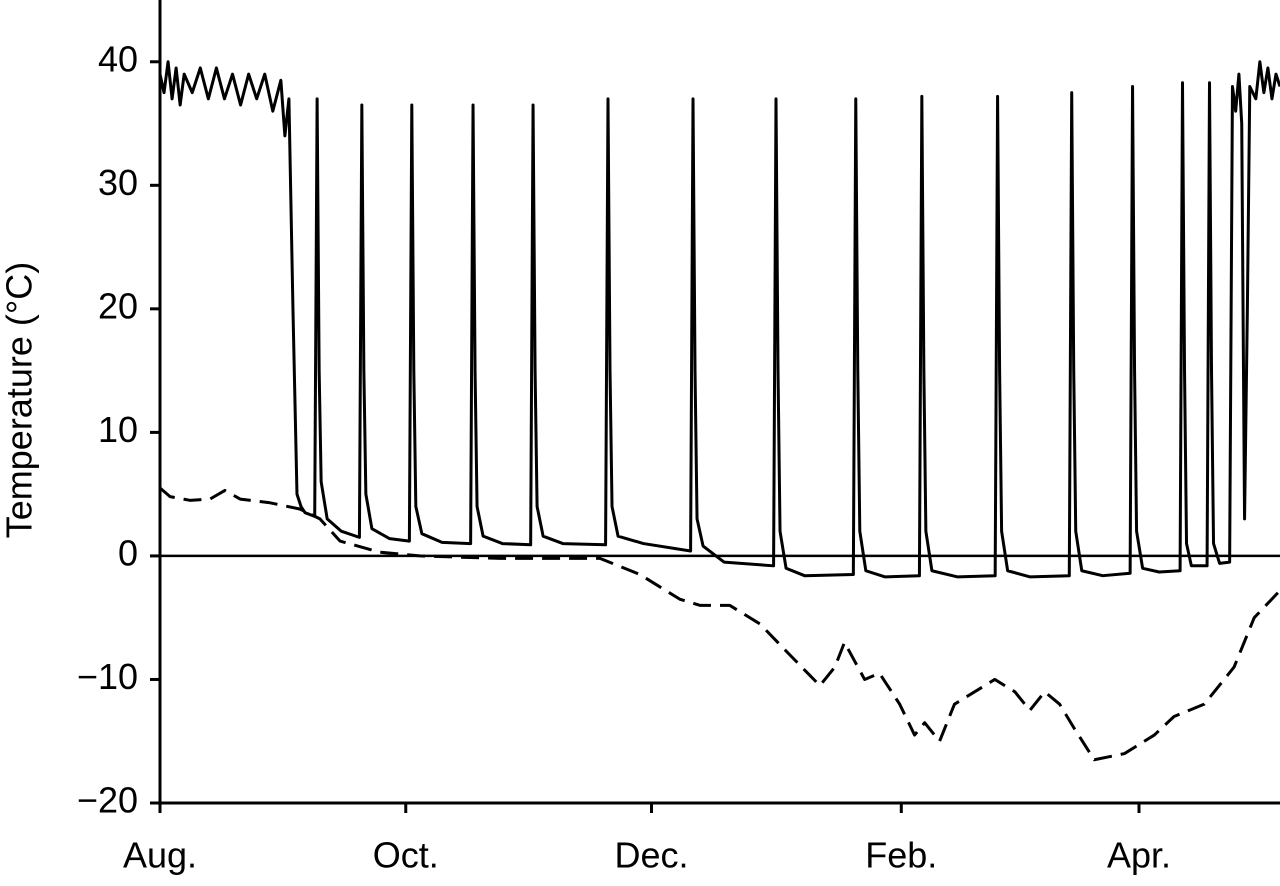 The image size is (1280, 886). Describe the element at coordinates (160, 855) in the screenshot. I see `x-tick-label: Aug.` at that location.